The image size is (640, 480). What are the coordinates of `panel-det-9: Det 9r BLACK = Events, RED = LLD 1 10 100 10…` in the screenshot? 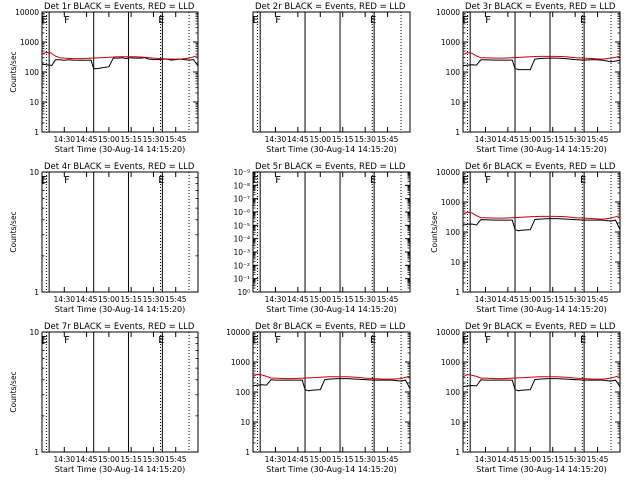 It's located at (528, 398).